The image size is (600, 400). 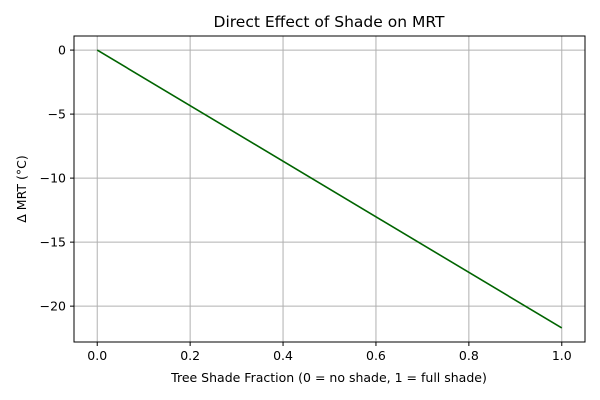 I want to click on y-tick-label: −20, so click(x=53, y=306).